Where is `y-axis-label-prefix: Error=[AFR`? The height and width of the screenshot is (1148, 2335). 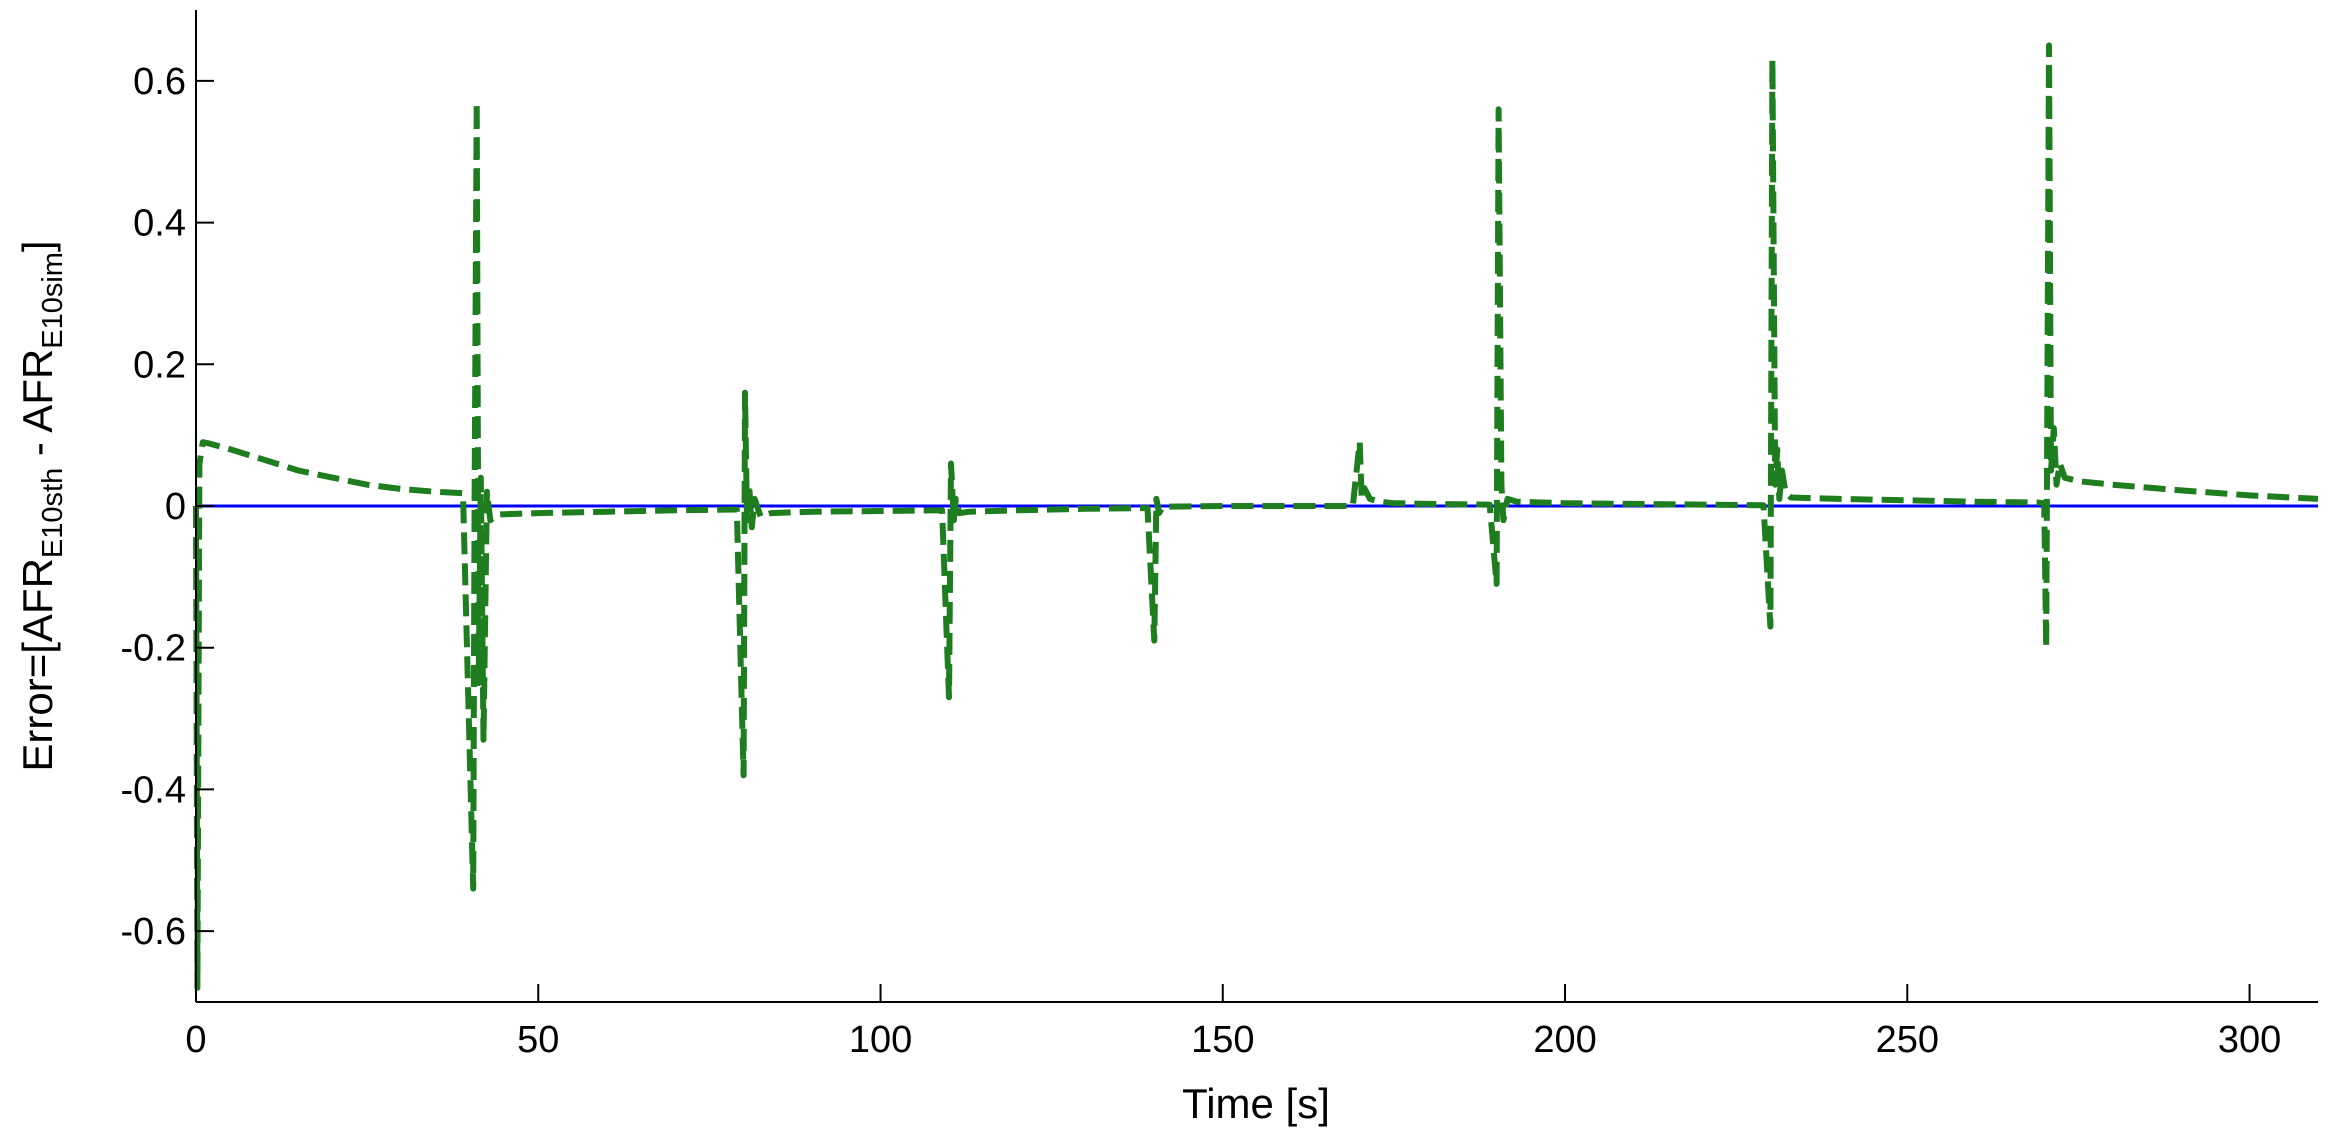
y-axis-label-prefix: Error=[AFR is located at coordinates (37, 665).